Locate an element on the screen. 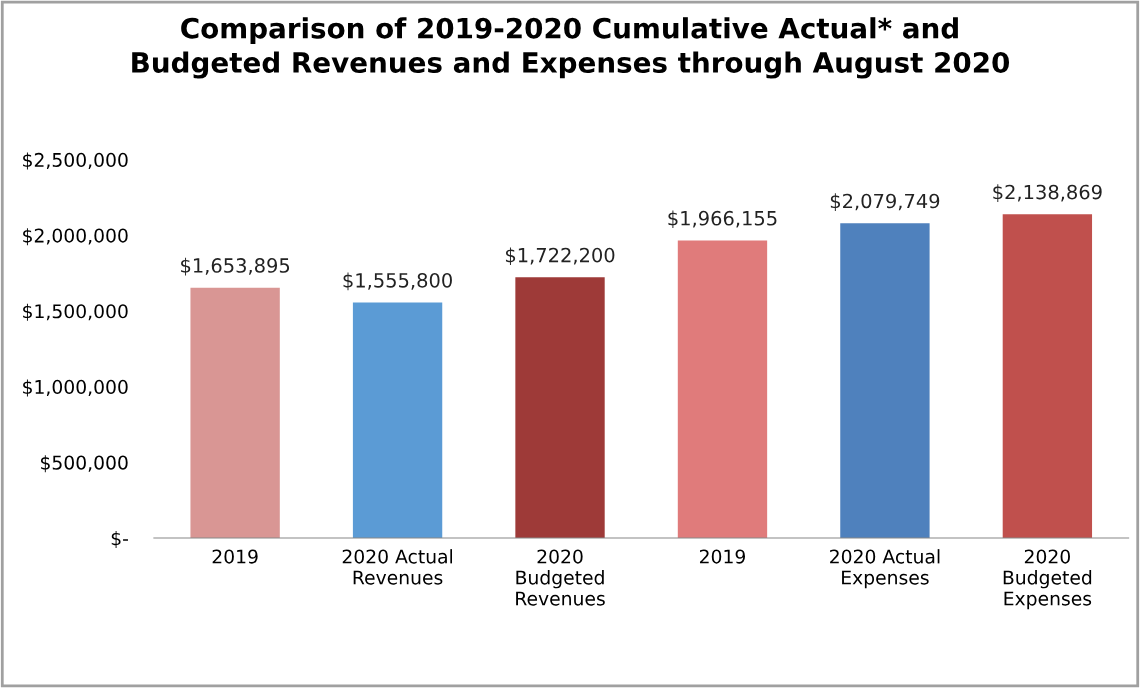  x-tick-label: 2020 Actual Revenues is located at coordinates (397, 567).